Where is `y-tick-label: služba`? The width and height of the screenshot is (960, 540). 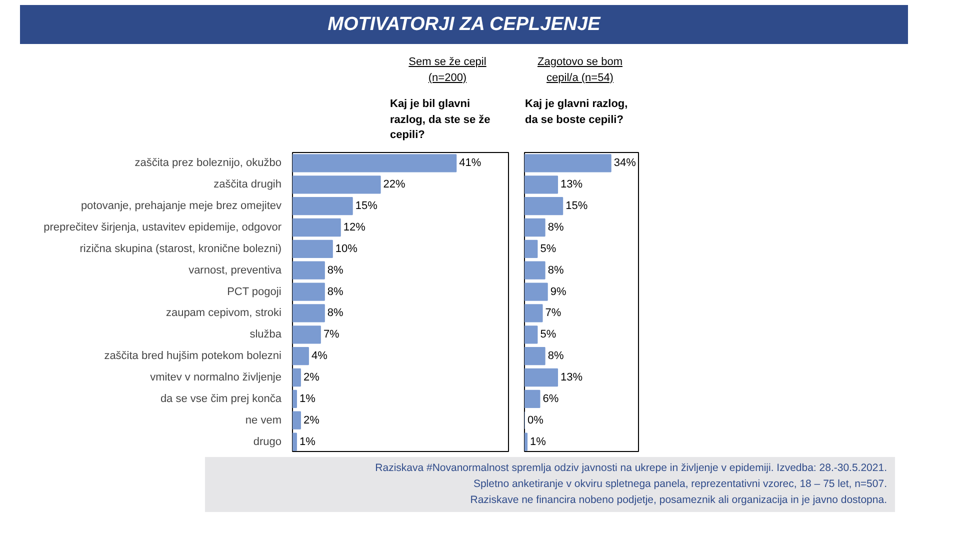 y-tick-label: služba is located at coordinates (266, 334).